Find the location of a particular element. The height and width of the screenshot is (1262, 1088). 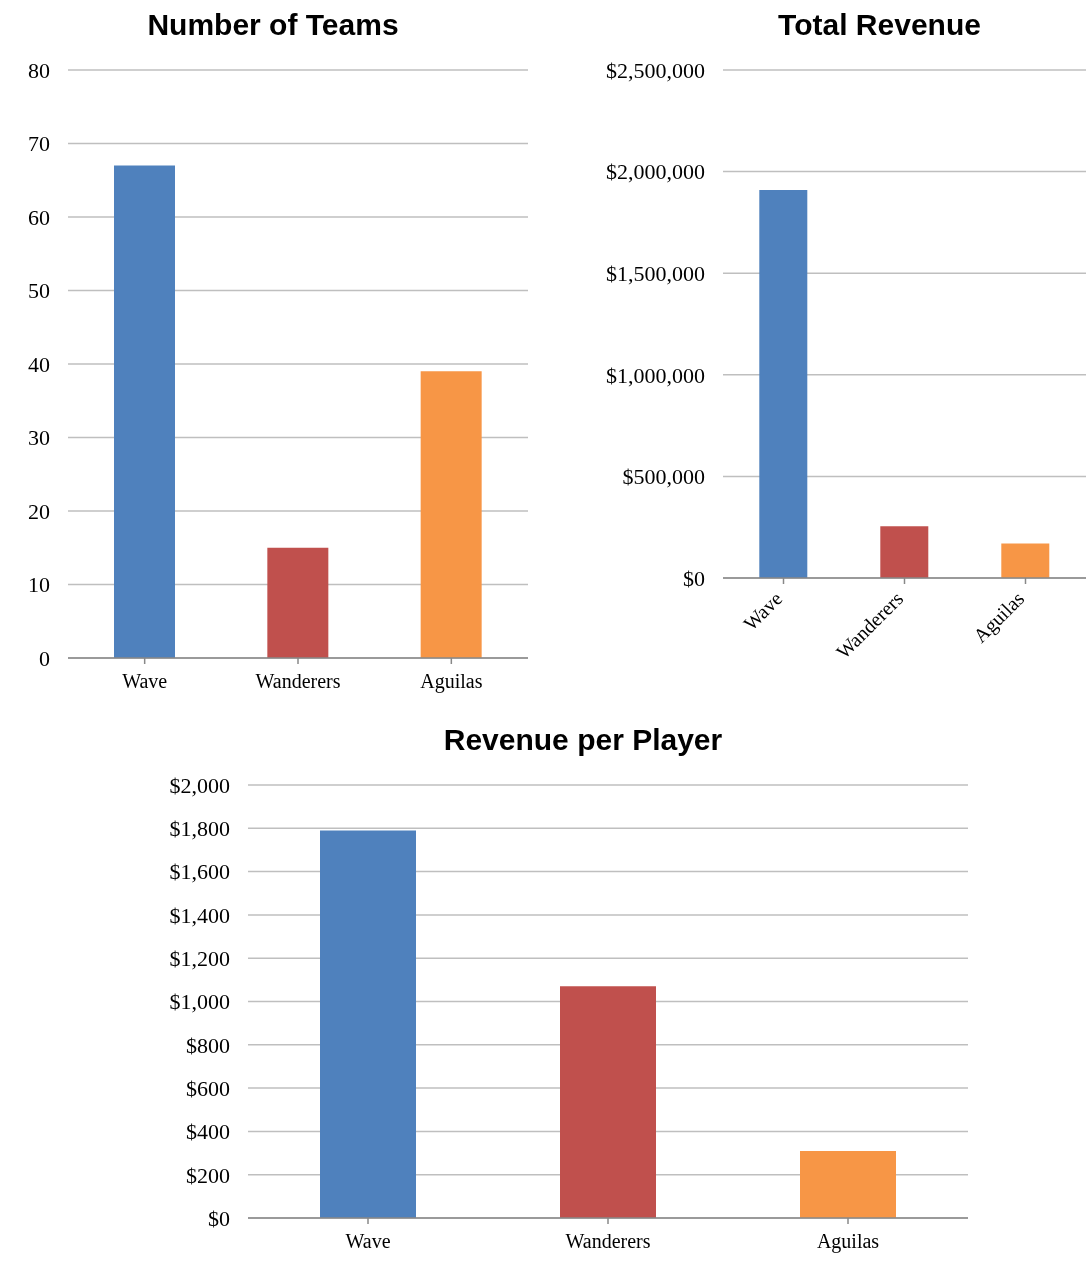

y-tick-label: $800 is located at coordinates (208, 1045).